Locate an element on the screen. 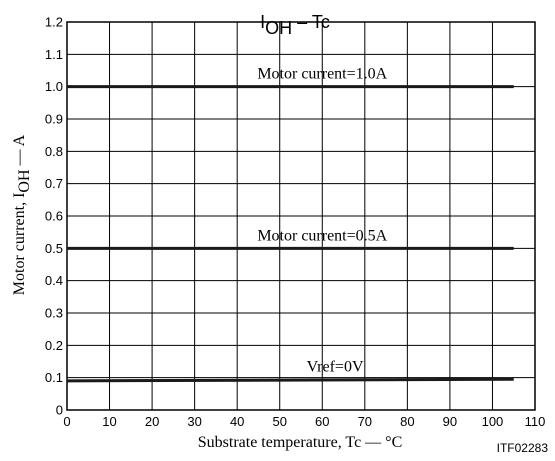 The height and width of the screenshot is (461, 555). figure-code: ITF02283 is located at coordinates (523, 448).